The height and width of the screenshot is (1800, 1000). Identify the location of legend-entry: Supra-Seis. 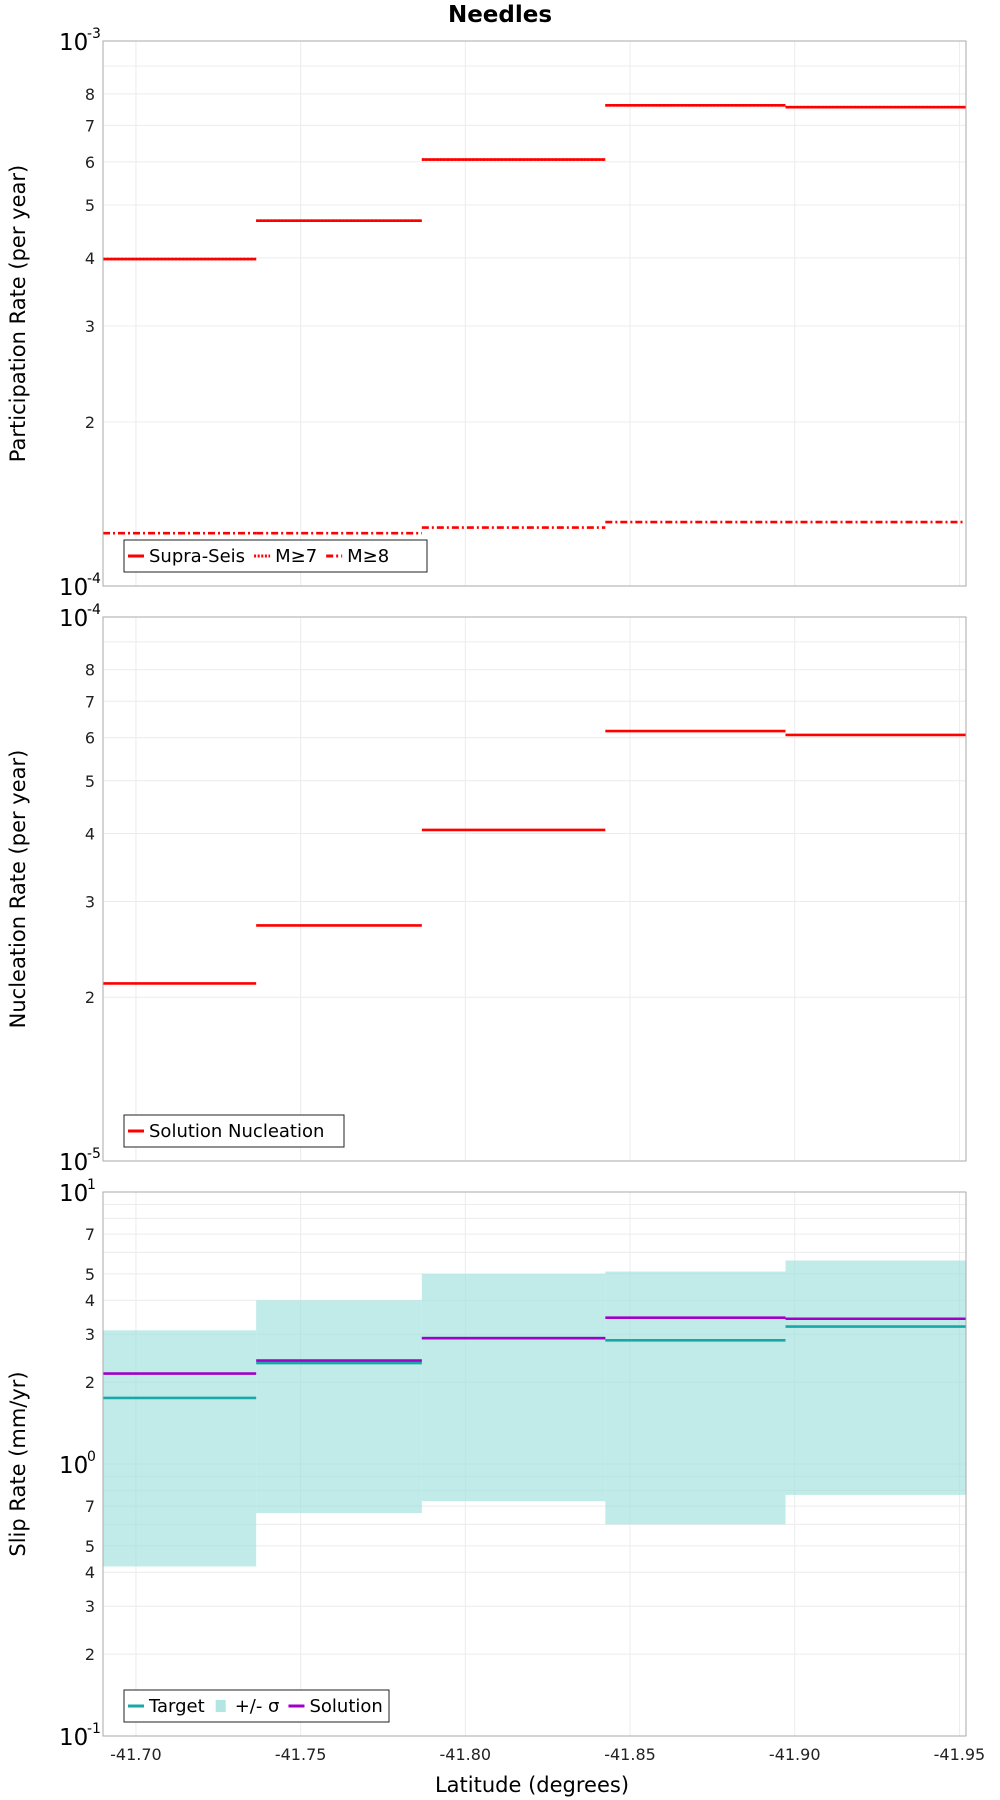
(197, 556).